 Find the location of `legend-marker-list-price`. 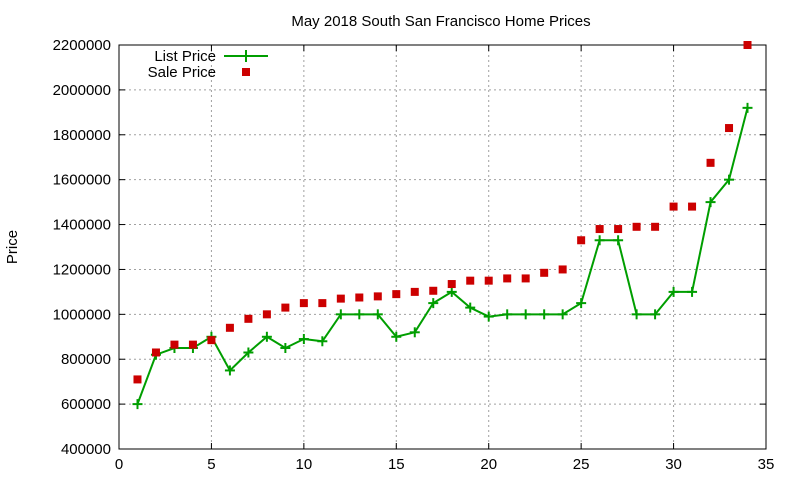

legend-marker-list-price is located at coordinates (246, 56).